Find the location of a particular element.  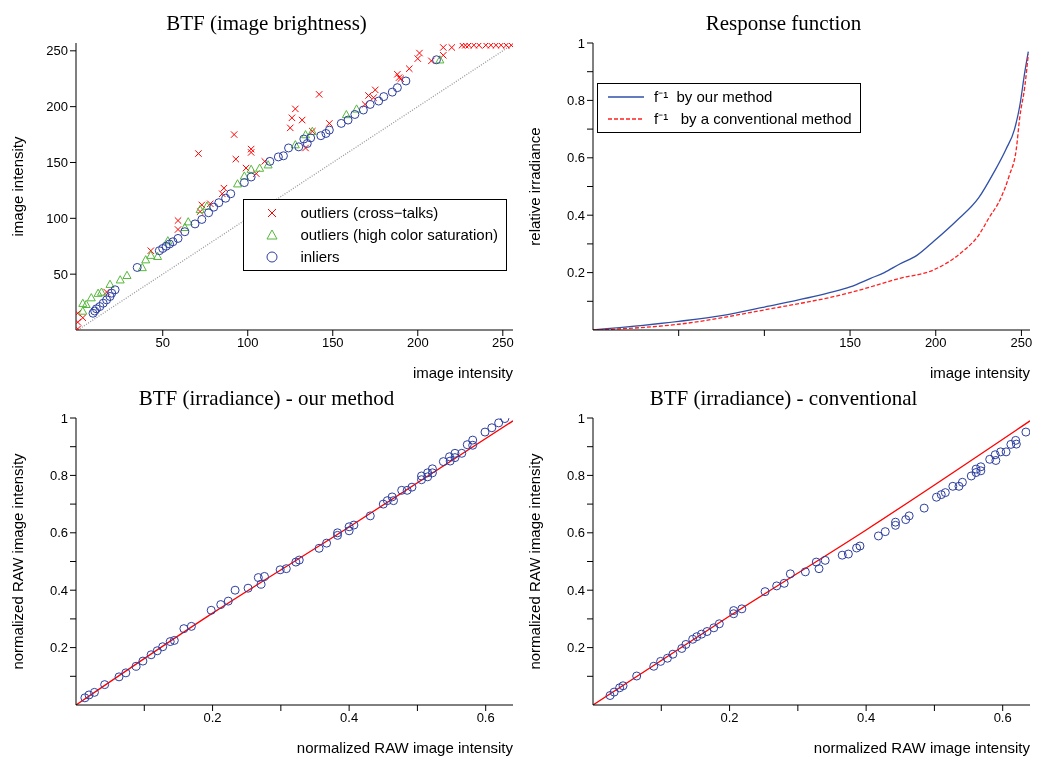

legend-label: outliers (high color saturation) is located at coordinates (399, 235).